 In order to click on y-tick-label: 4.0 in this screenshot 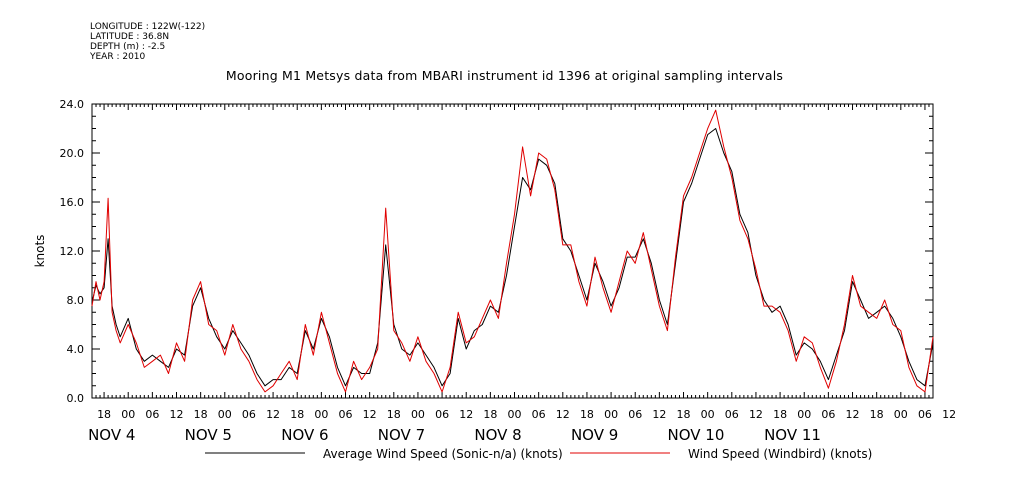, I will do `click(76, 349)`.